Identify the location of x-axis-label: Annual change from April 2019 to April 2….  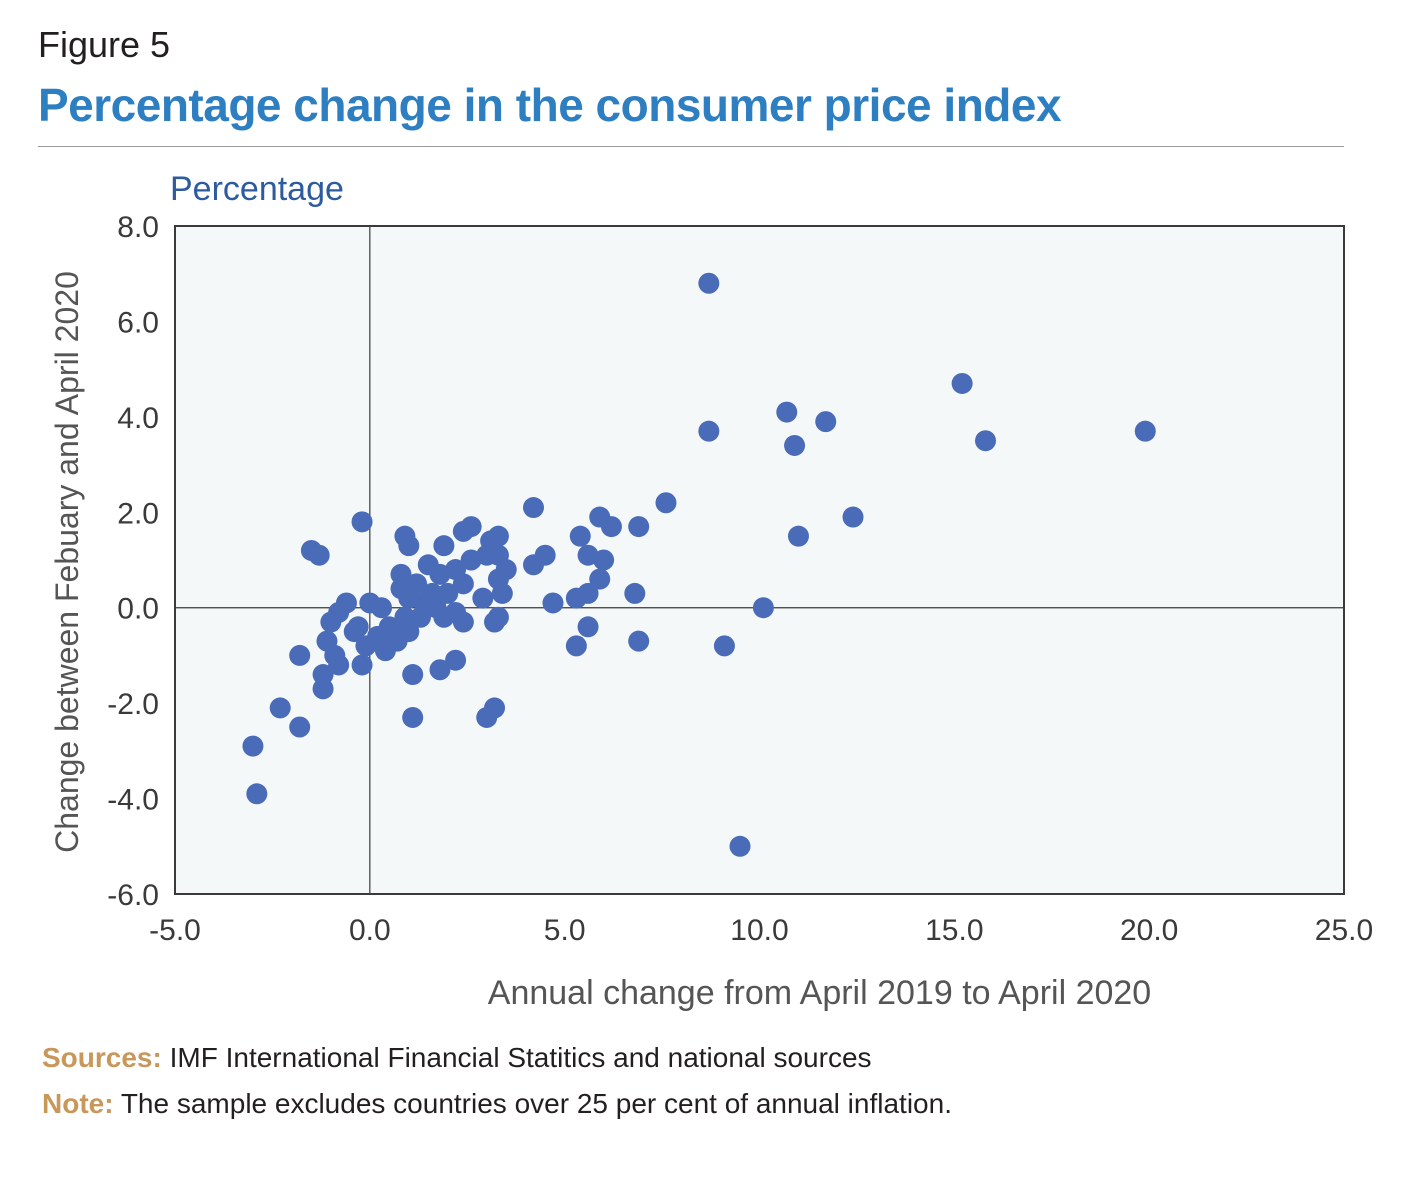
(819, 993).